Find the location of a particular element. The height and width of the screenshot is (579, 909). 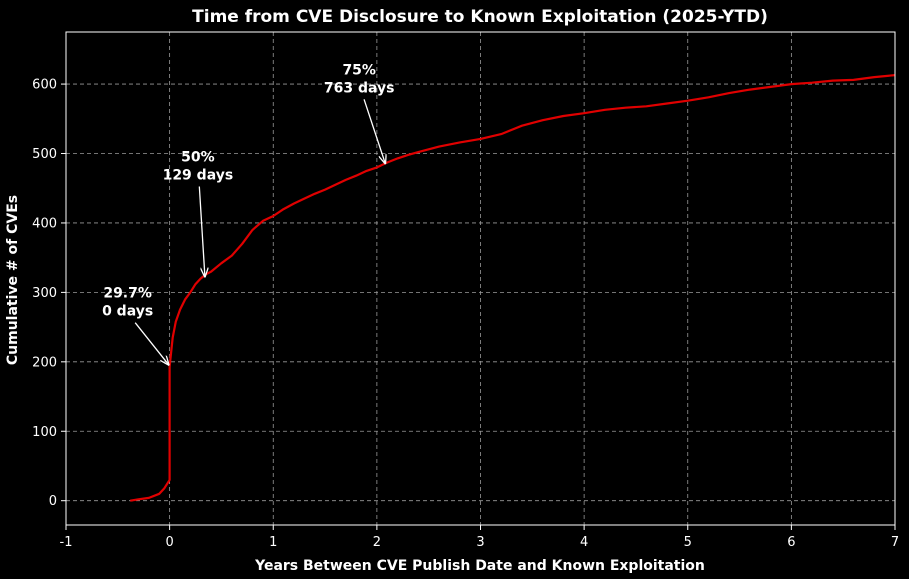

x-tick-label: -1 is located at coordinates (66, 542).